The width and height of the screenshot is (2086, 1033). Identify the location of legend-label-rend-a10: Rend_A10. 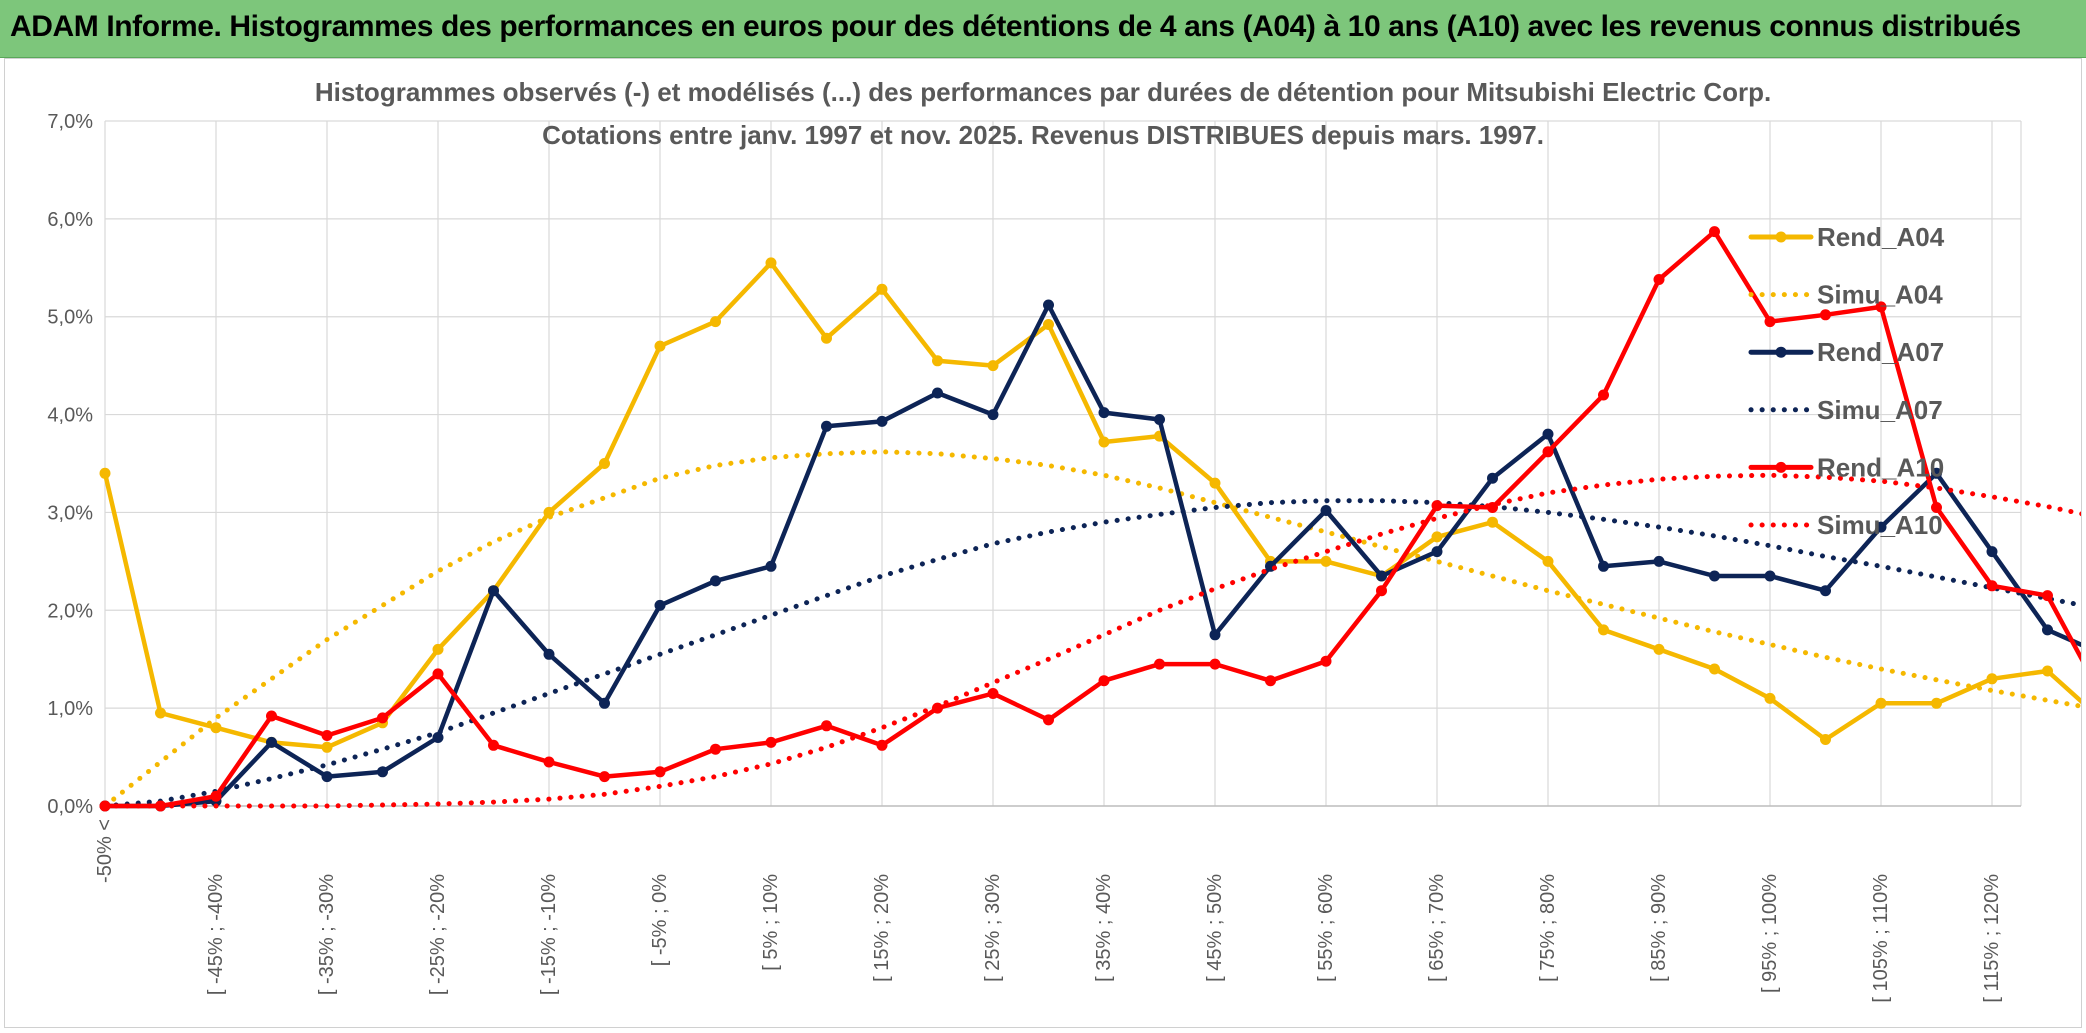
(1880, 467).